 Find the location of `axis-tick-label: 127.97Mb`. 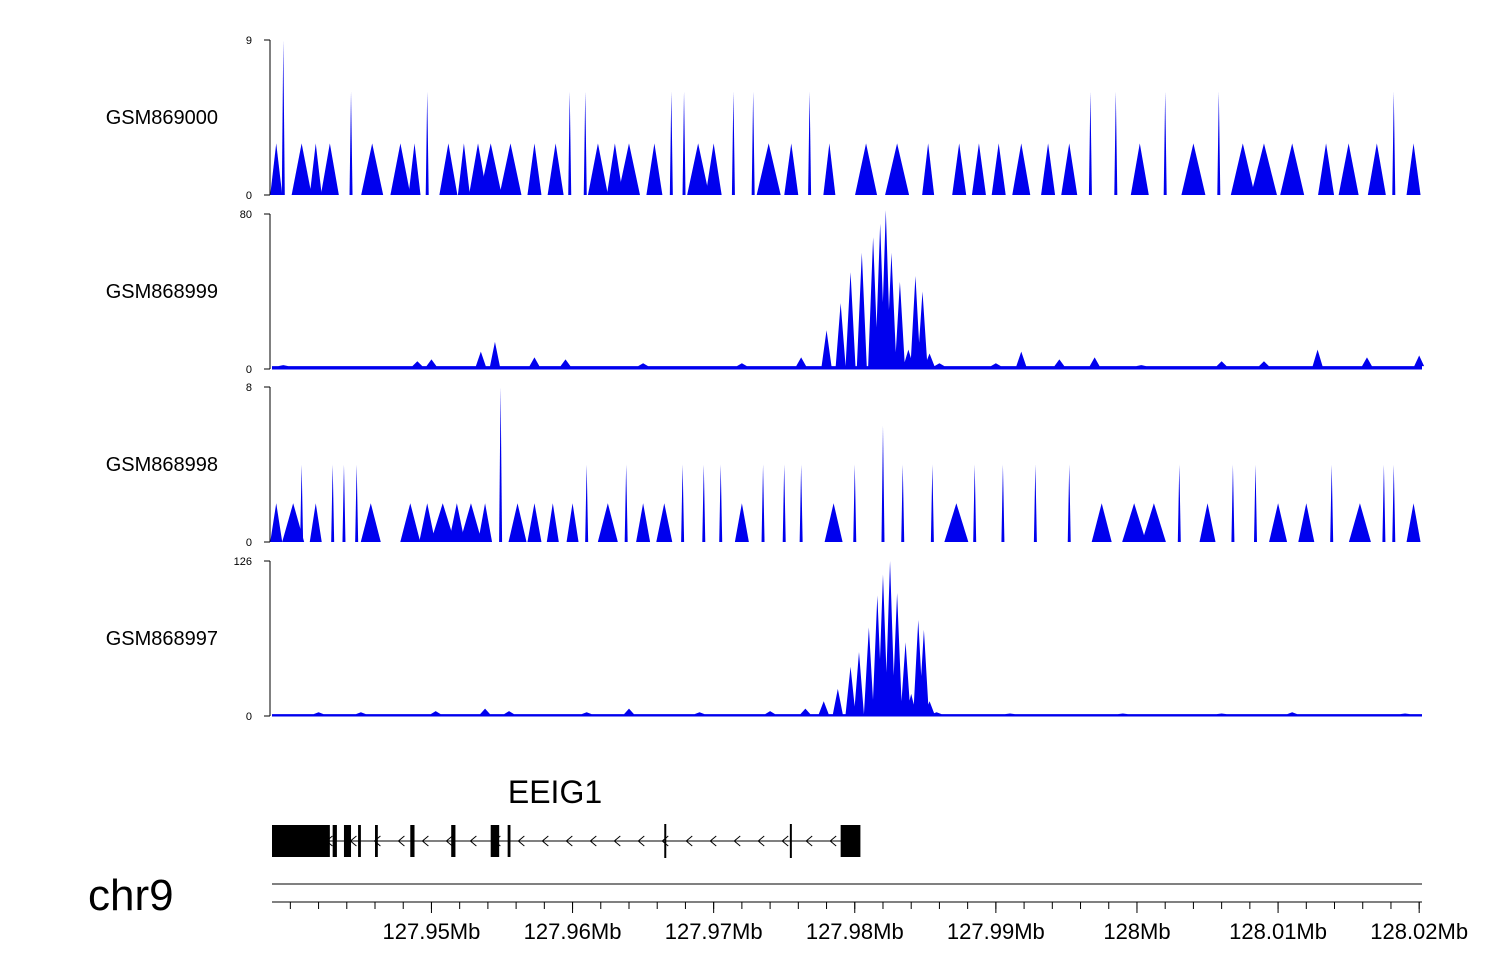

axis-tick-label: 127.97Mb is located at coordinates (714, 931).